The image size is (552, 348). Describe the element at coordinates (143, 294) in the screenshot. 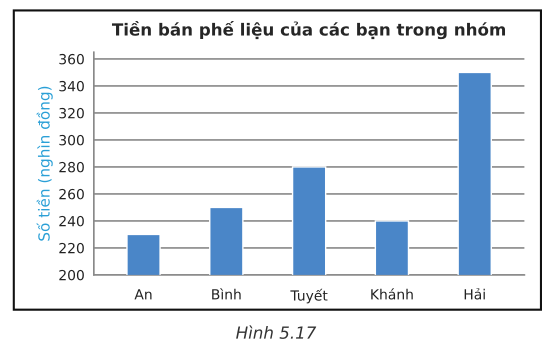

I see `x-tick-label: An` at that location.